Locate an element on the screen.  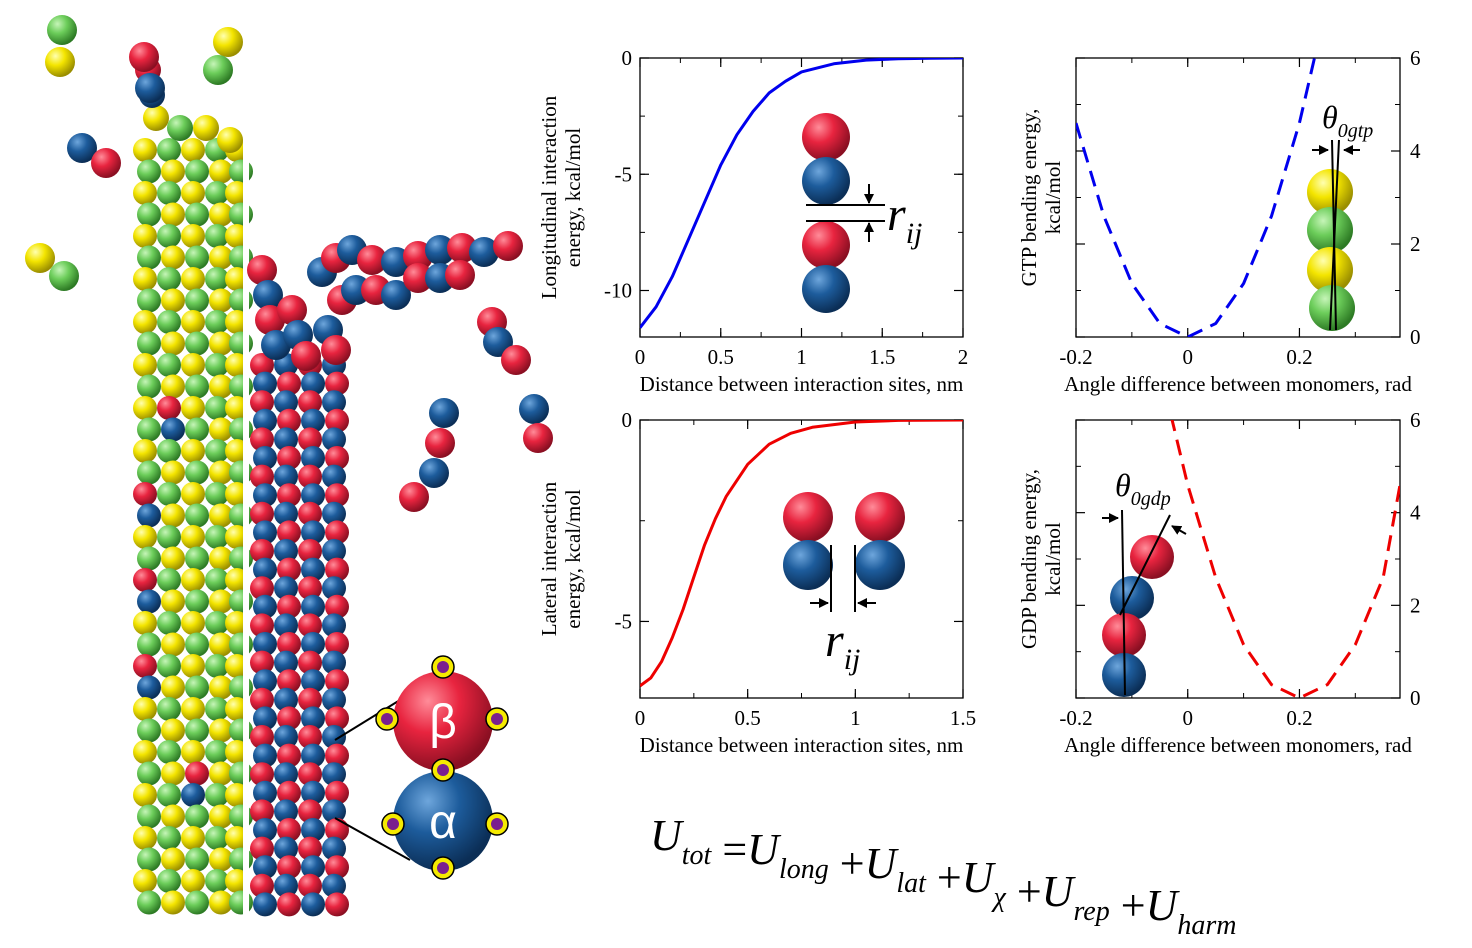
reference-line is located at coordinates (1145, 565).